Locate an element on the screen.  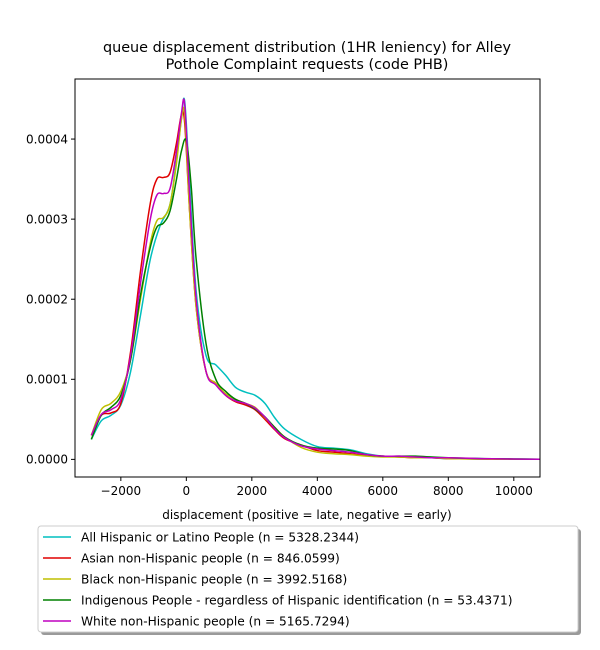
y-tick-label: 0.0003 is located at coordinates (47, 219).